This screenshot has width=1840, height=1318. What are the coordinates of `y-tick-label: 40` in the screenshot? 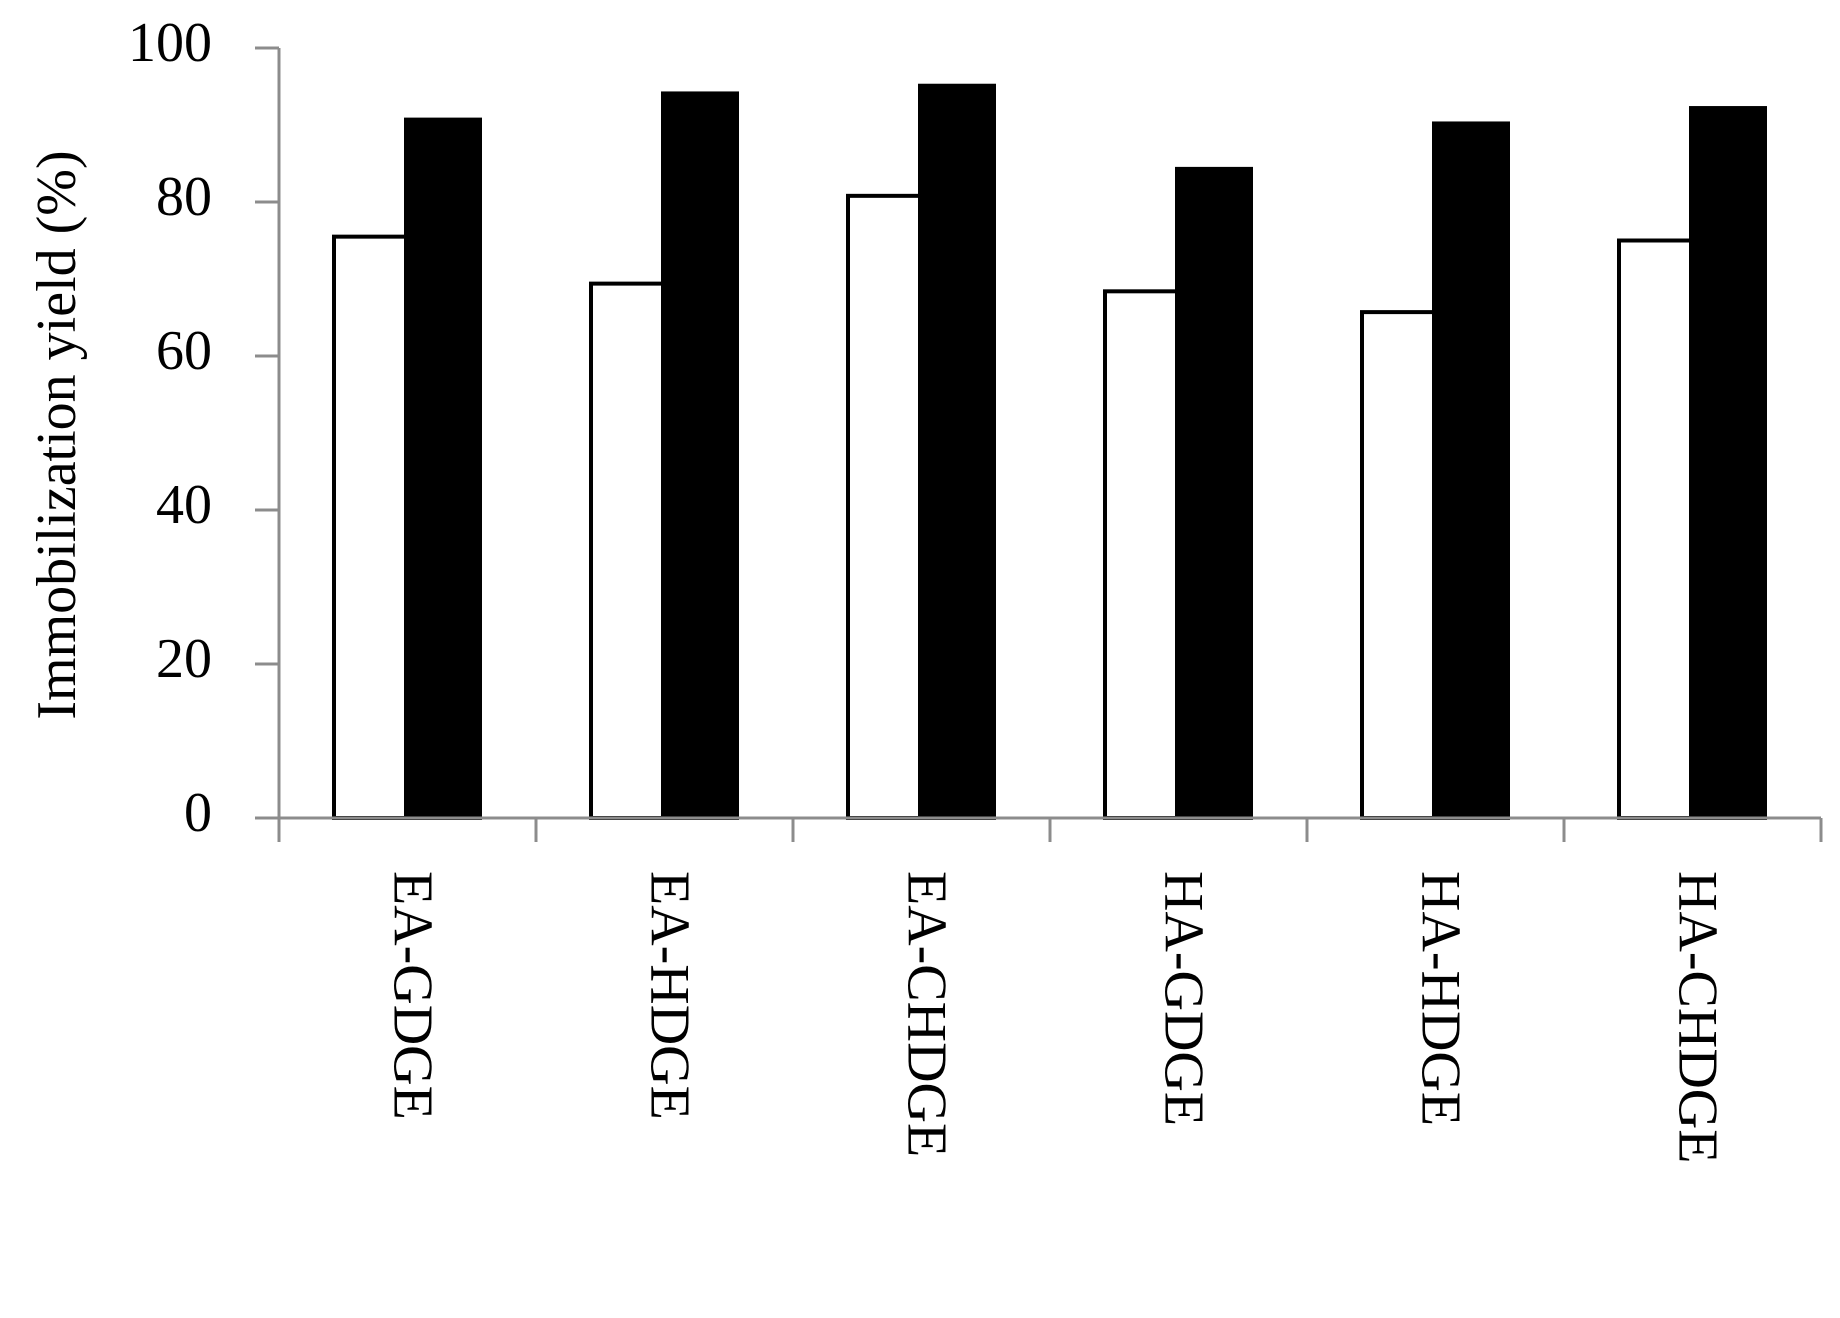 It's located at (184, 505).